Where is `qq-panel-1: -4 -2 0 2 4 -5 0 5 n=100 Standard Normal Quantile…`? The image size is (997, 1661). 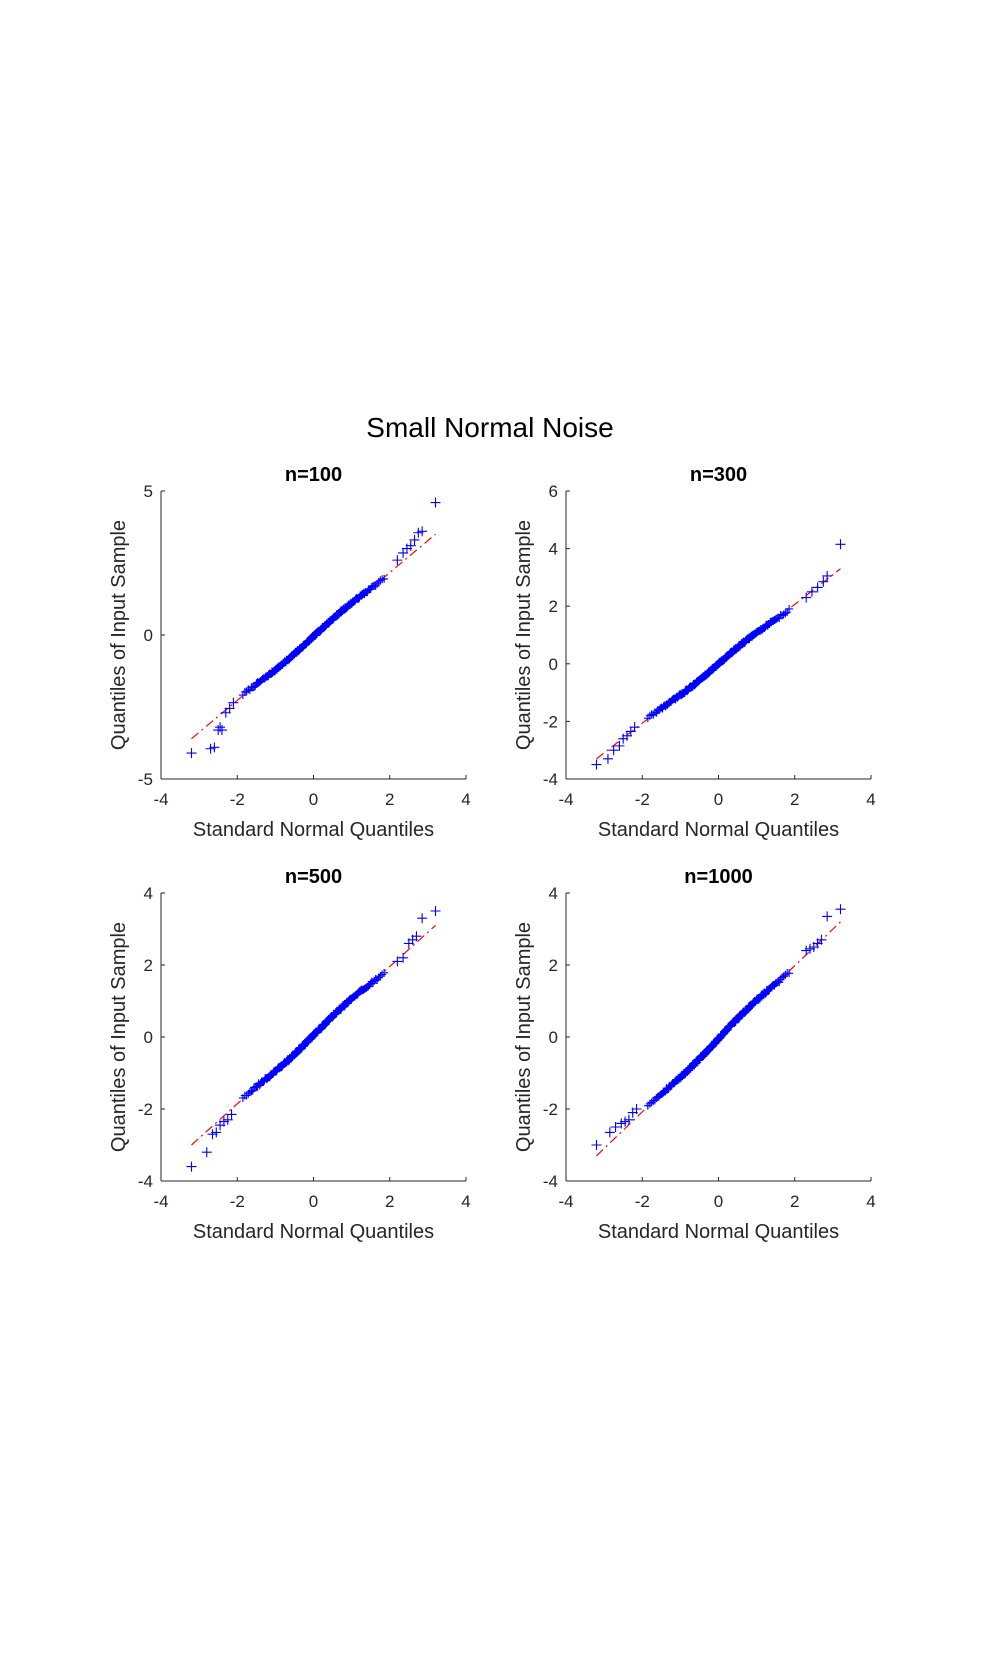 qq-panel-1: -4 -2 0 2 4 -5 0 5 n=100 Standard Normal Quantile… is located at coordinates (289, 652).